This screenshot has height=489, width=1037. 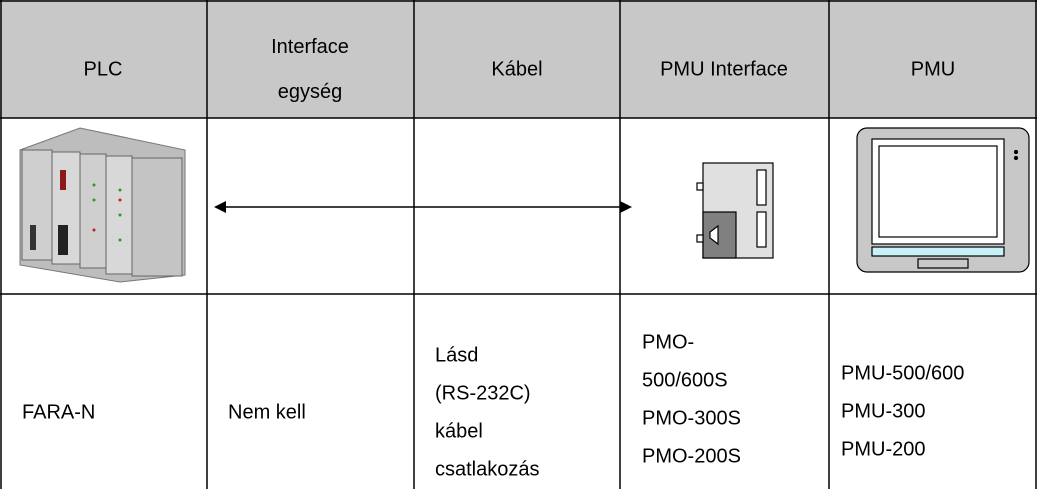 I want to click on cell-text: PMO-300S, so click(x=691, y=418).